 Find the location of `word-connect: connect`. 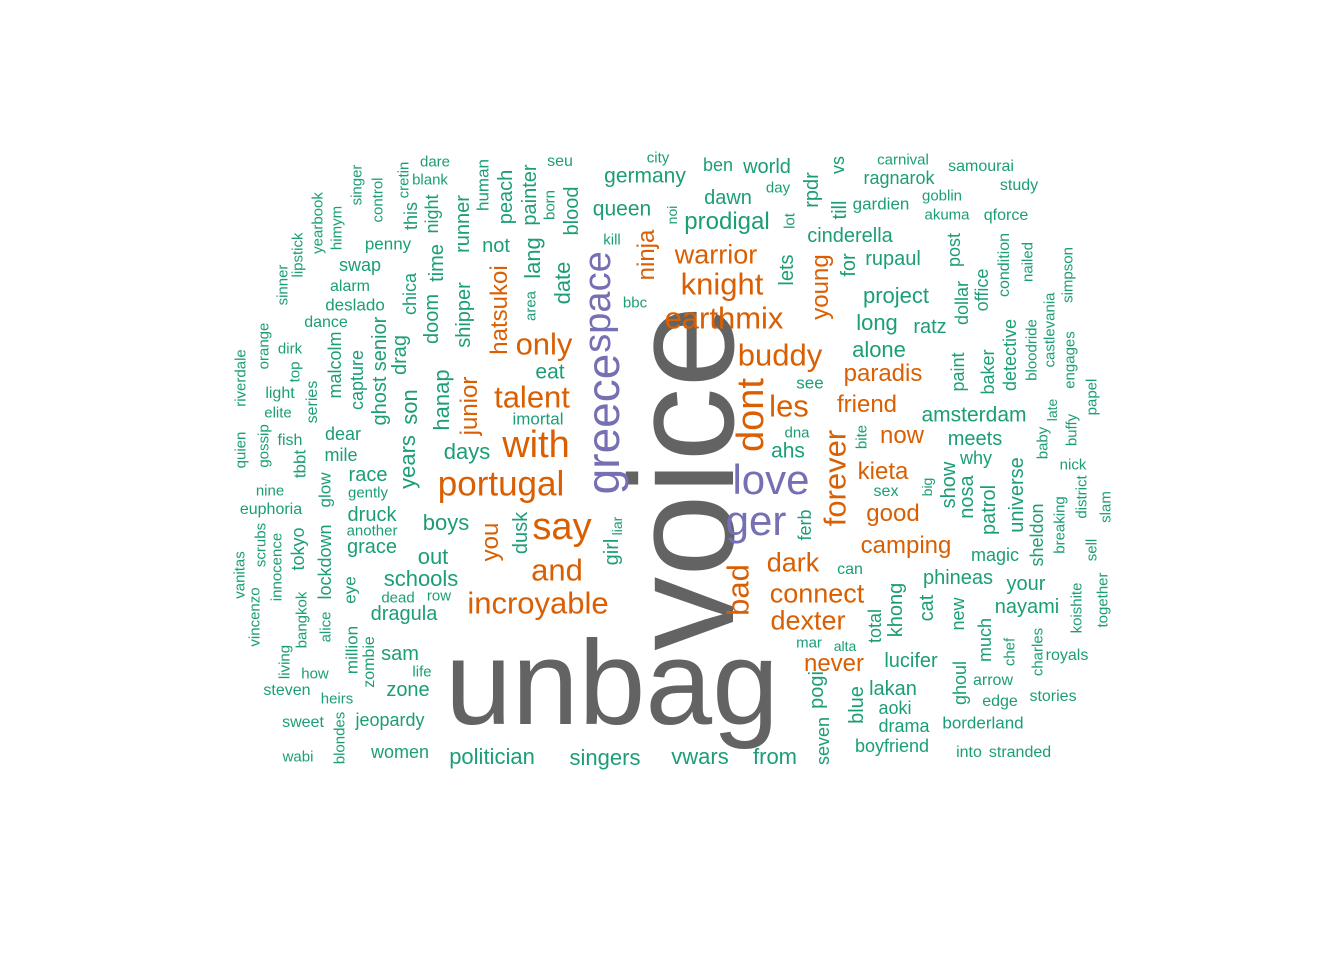

word-connect: connect is located at coordinates (817, 593).